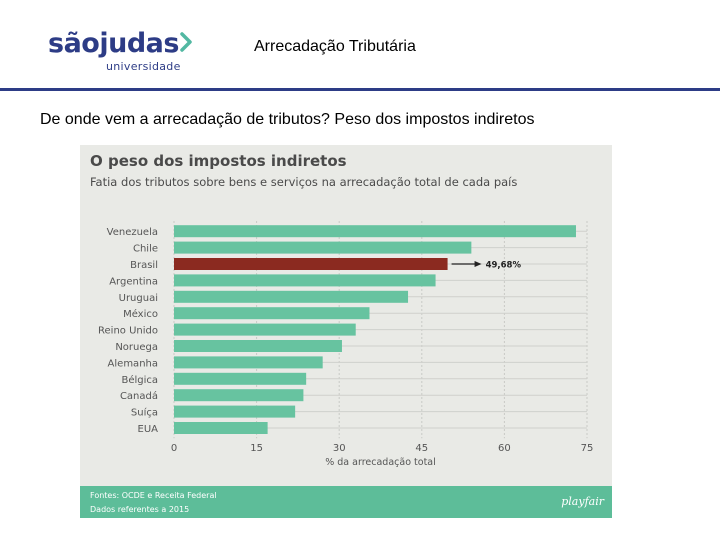  Describe the element at coordinates (186, 42) in the screenshot. I see `logo-chevron-icon` at that location.